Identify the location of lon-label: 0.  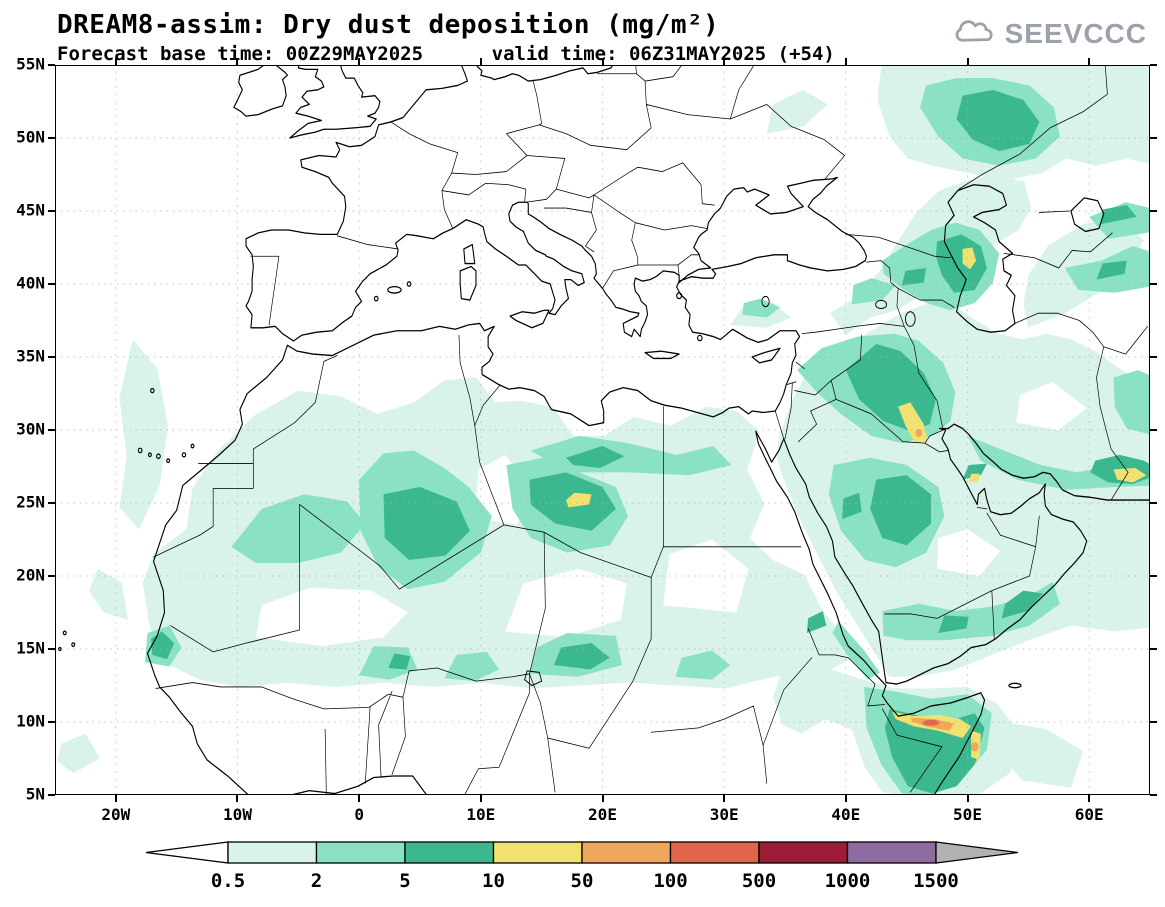
(359, 814).